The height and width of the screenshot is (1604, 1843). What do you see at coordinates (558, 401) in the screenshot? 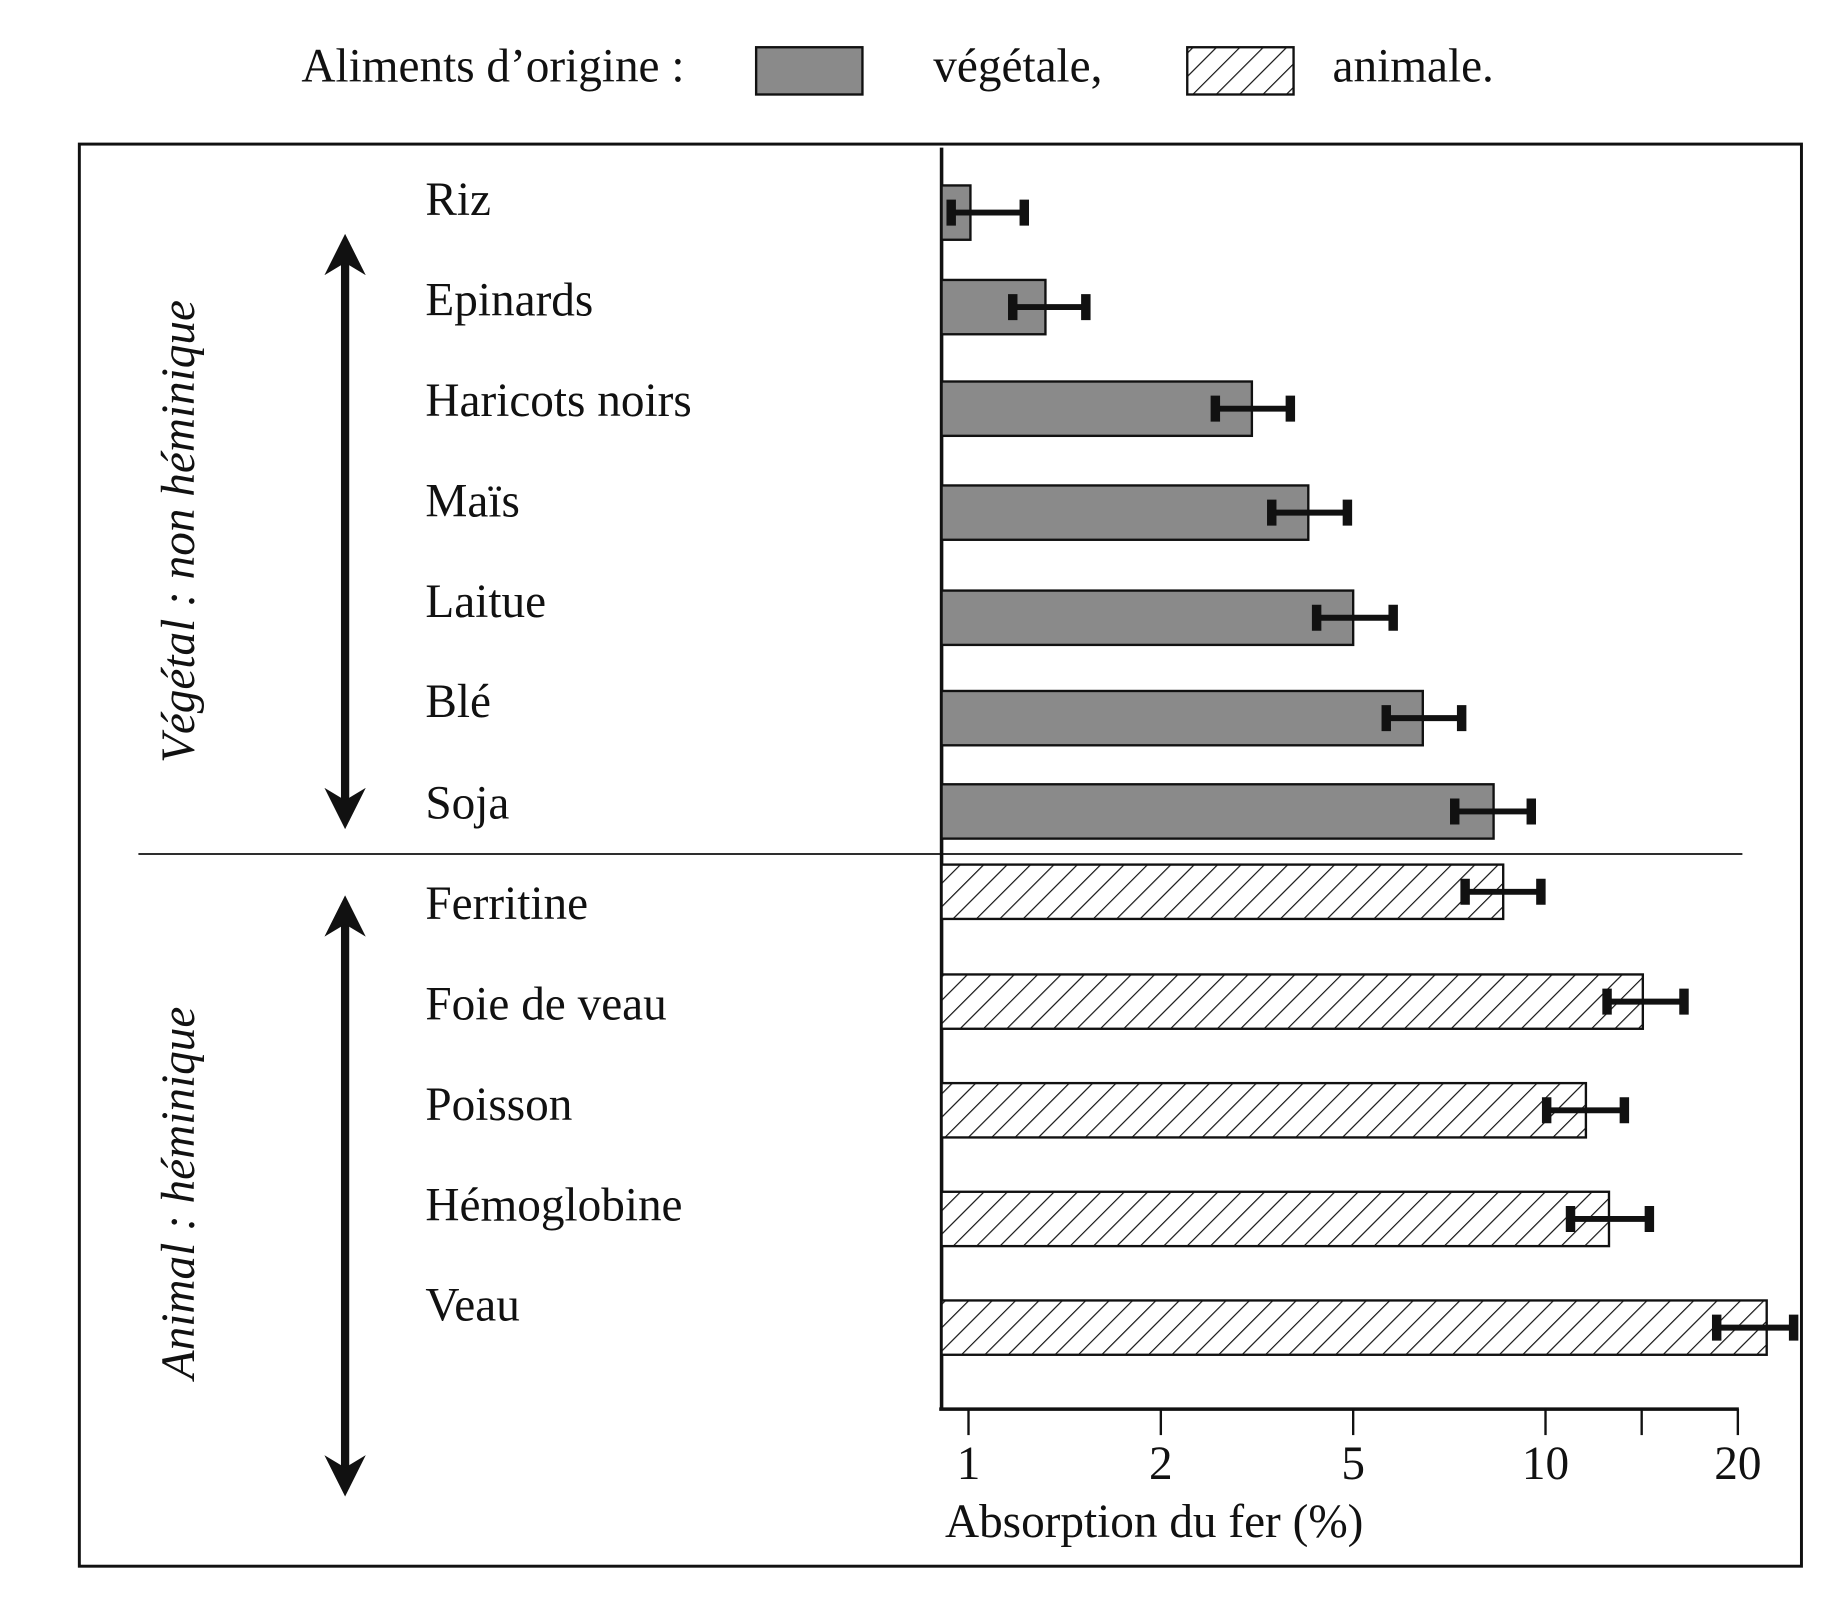
I see `category-label: Haricots noirs` at bounding box center [558, 401].